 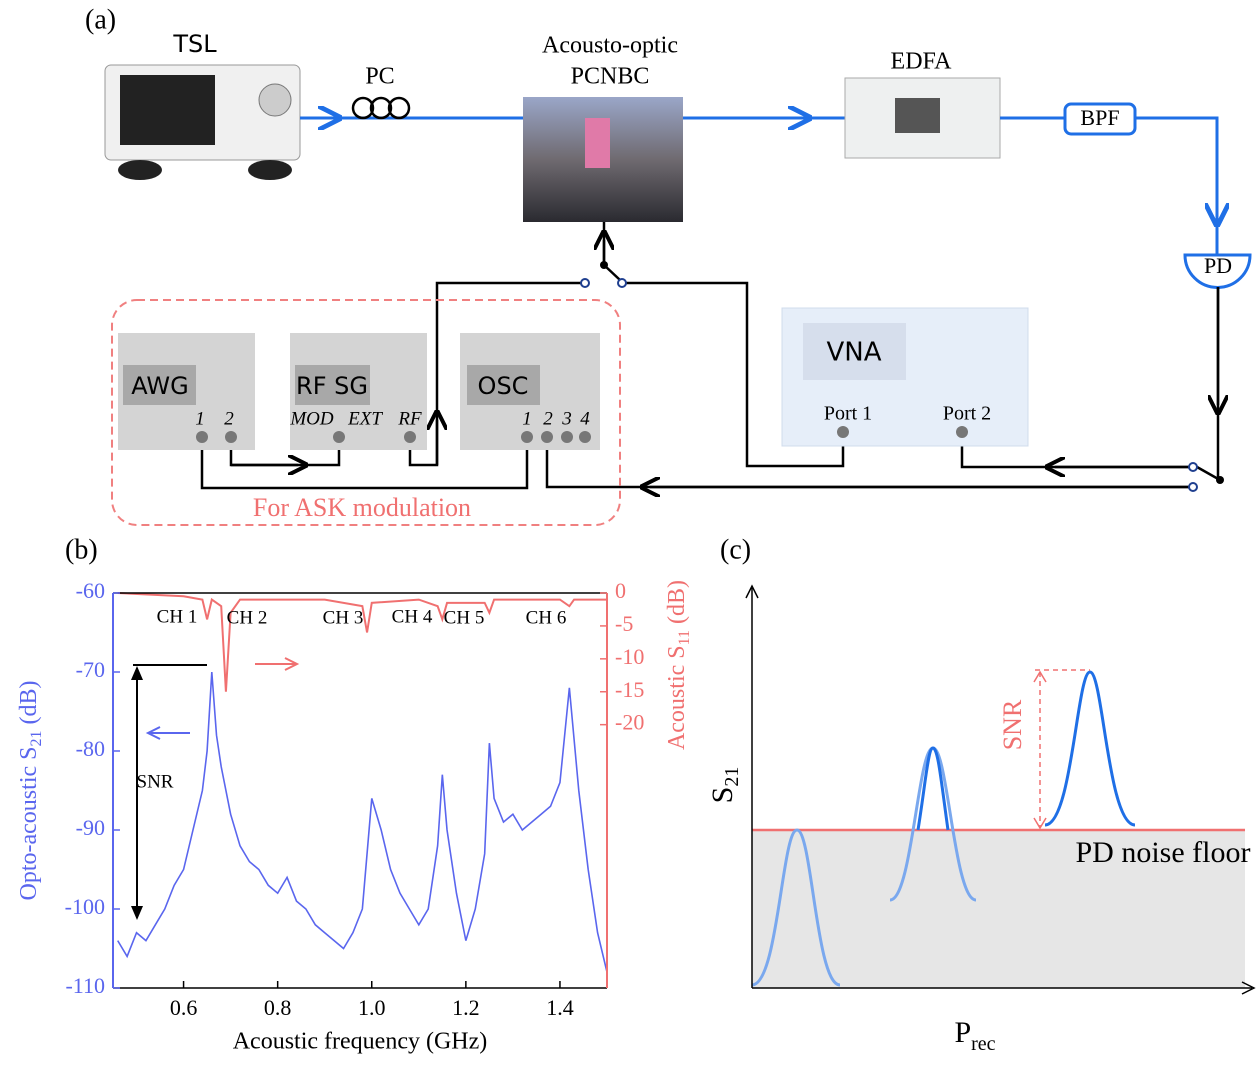 I want to click on label: Port 2, so click(x=967, y=414).